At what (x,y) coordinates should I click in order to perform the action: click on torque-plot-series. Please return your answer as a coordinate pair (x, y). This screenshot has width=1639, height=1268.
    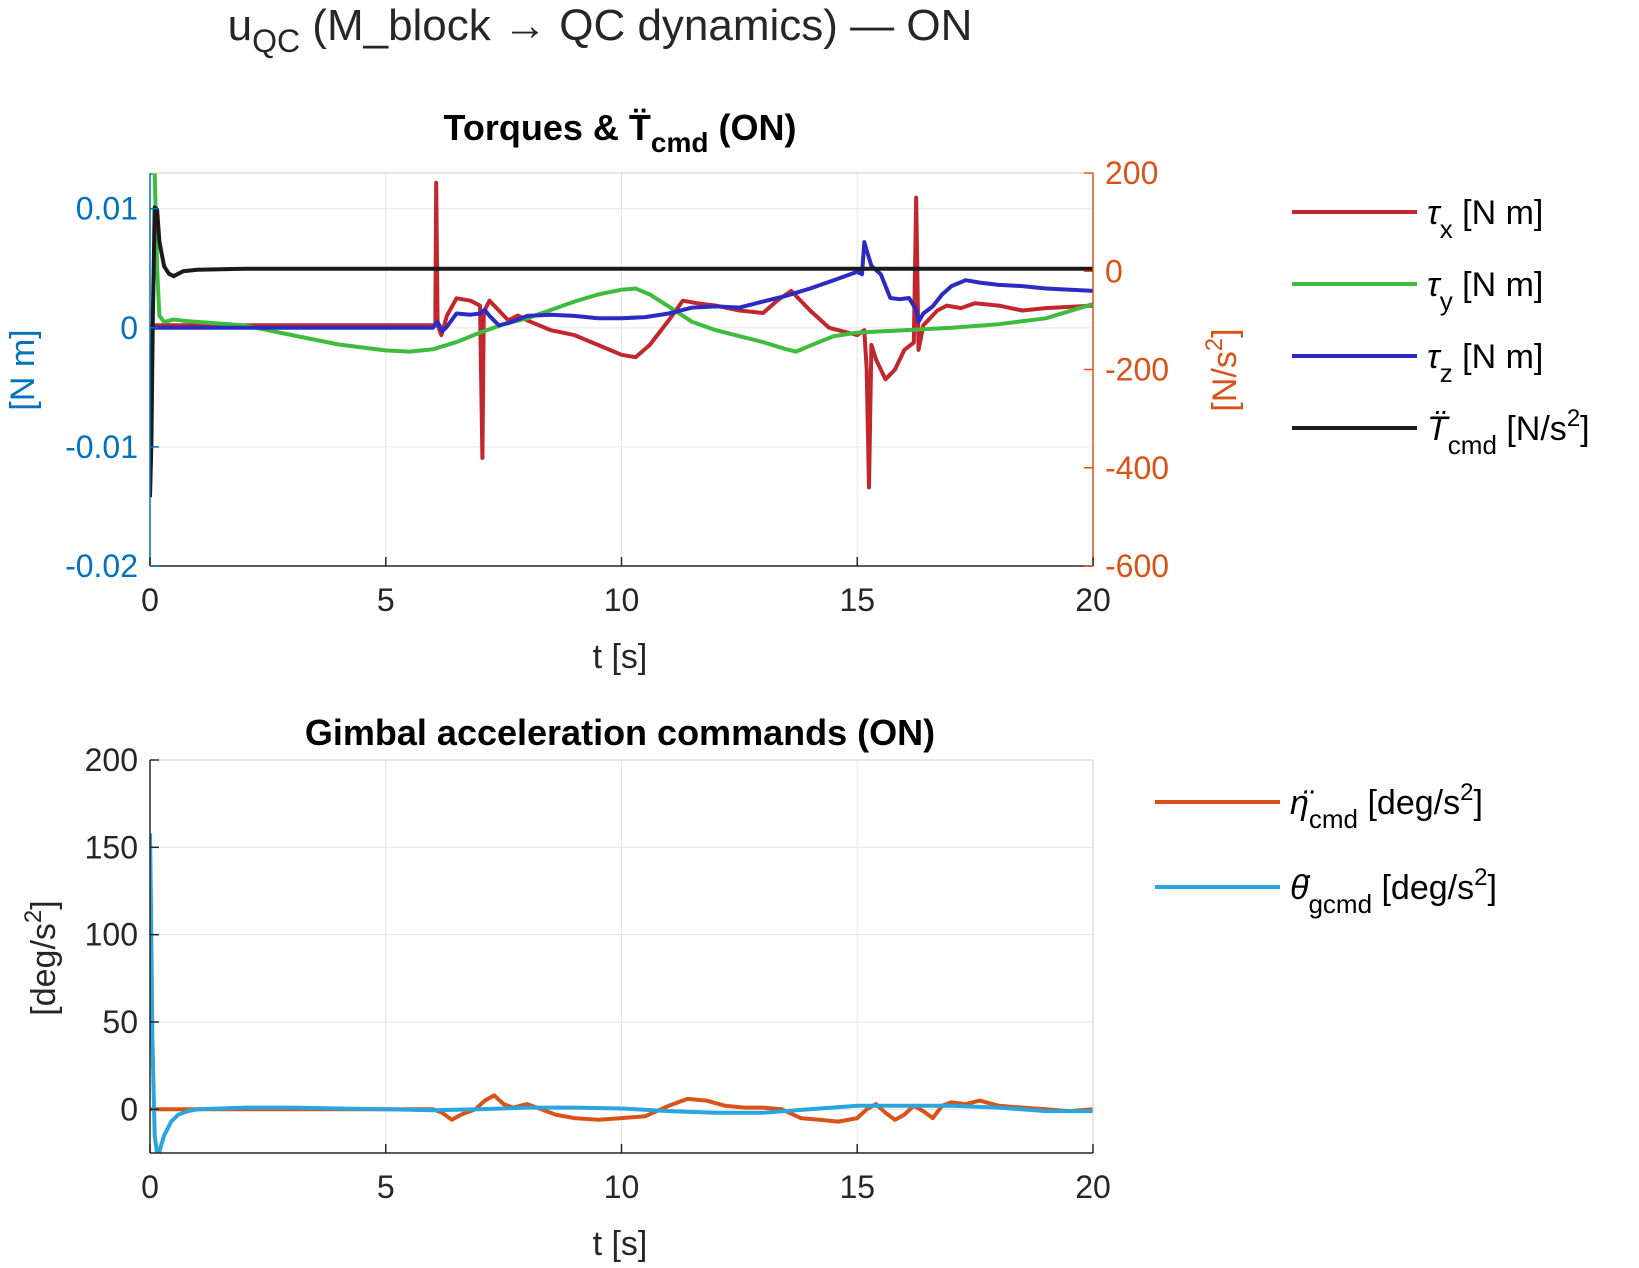
    Looking at the image, I should click on (621, 335).